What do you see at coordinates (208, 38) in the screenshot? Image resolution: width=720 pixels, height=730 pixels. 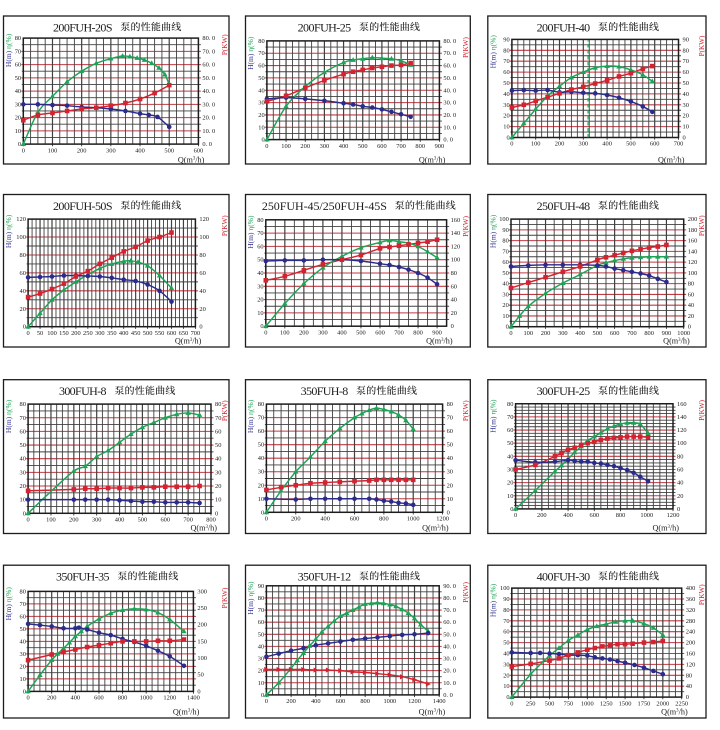 I see `svg-text: 80. 0` at bounding box center [208, 38].